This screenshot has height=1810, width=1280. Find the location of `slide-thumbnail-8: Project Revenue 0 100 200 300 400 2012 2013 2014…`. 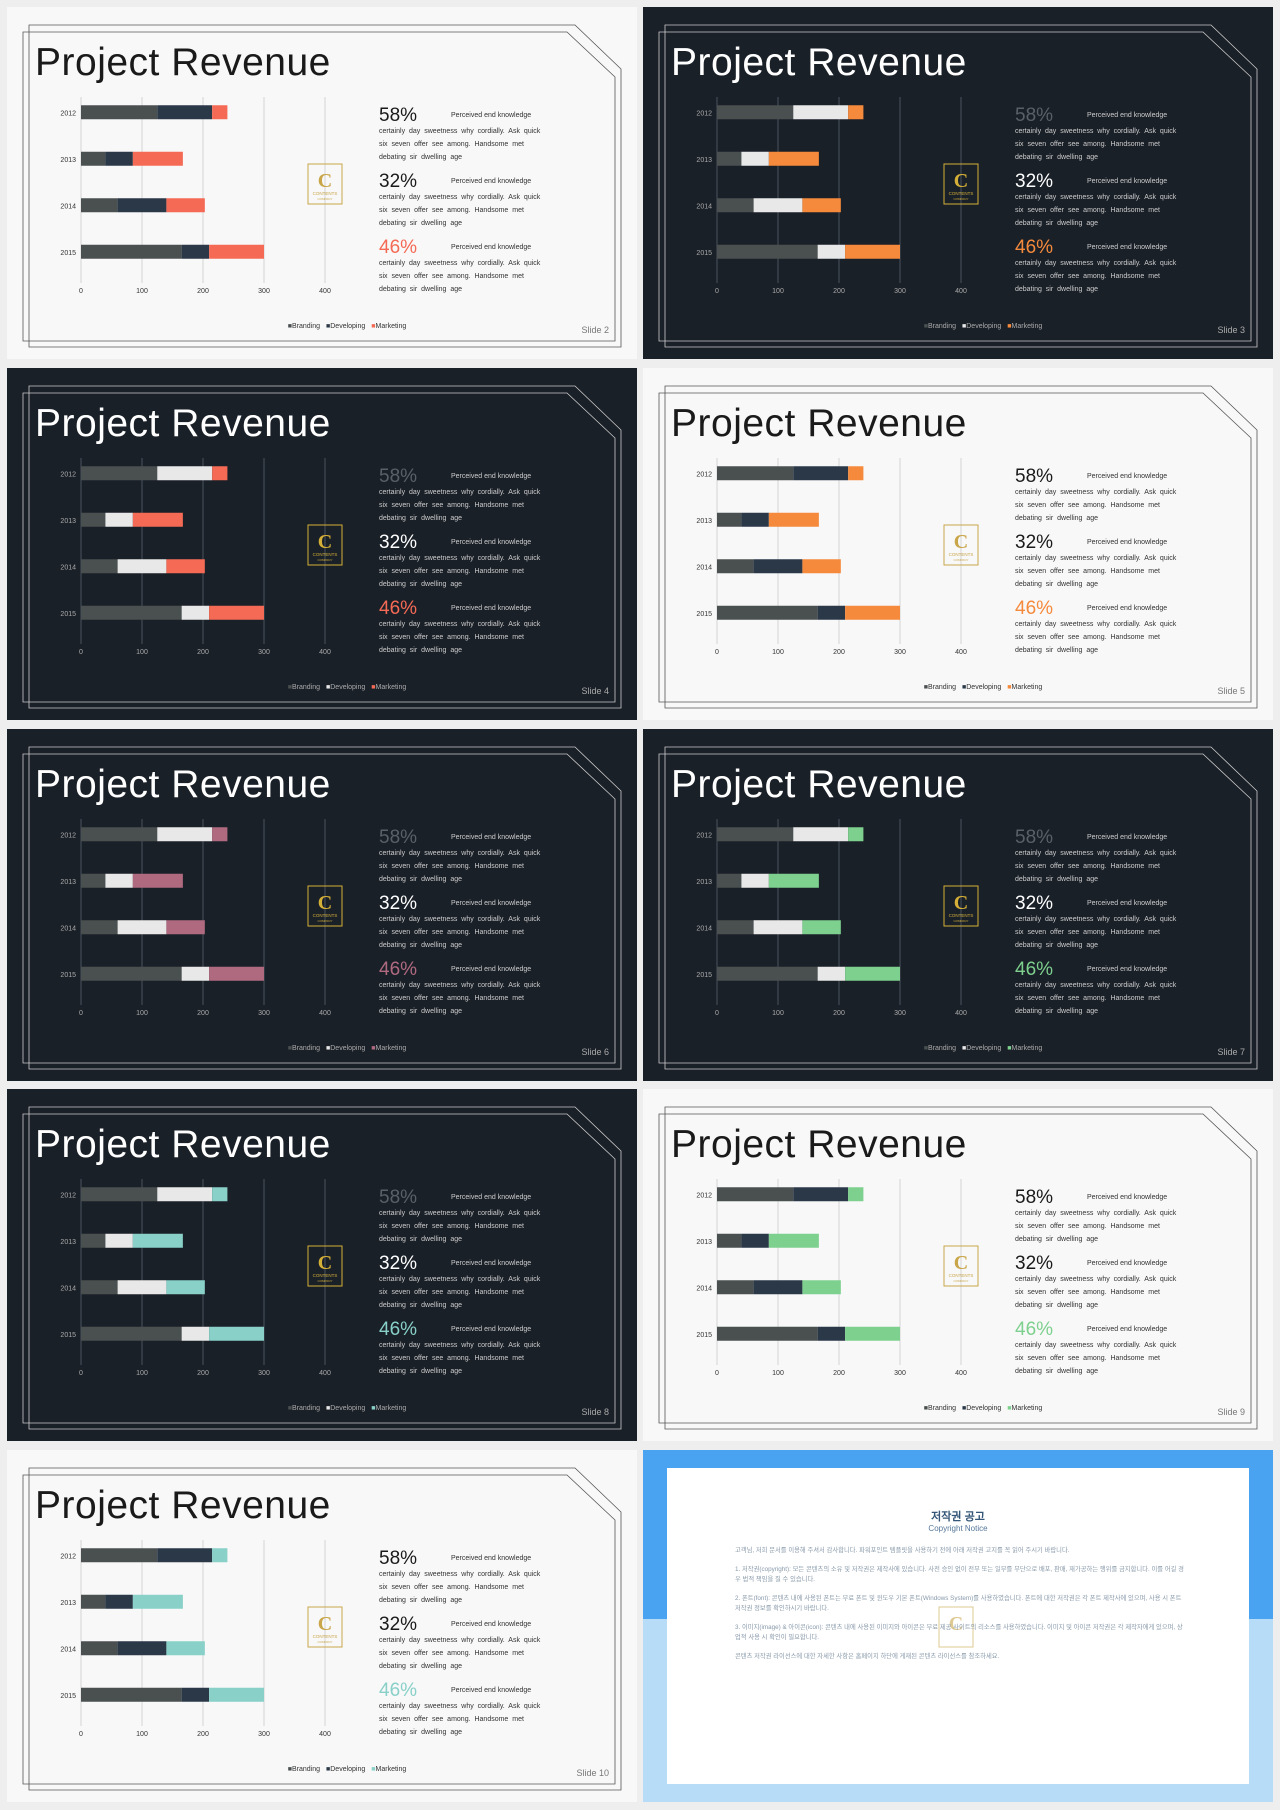

slide-thumbnail-8: Project Revenue 0 100 200 300 400 2012 2013 2014… is located at coordinates (322, 1265).